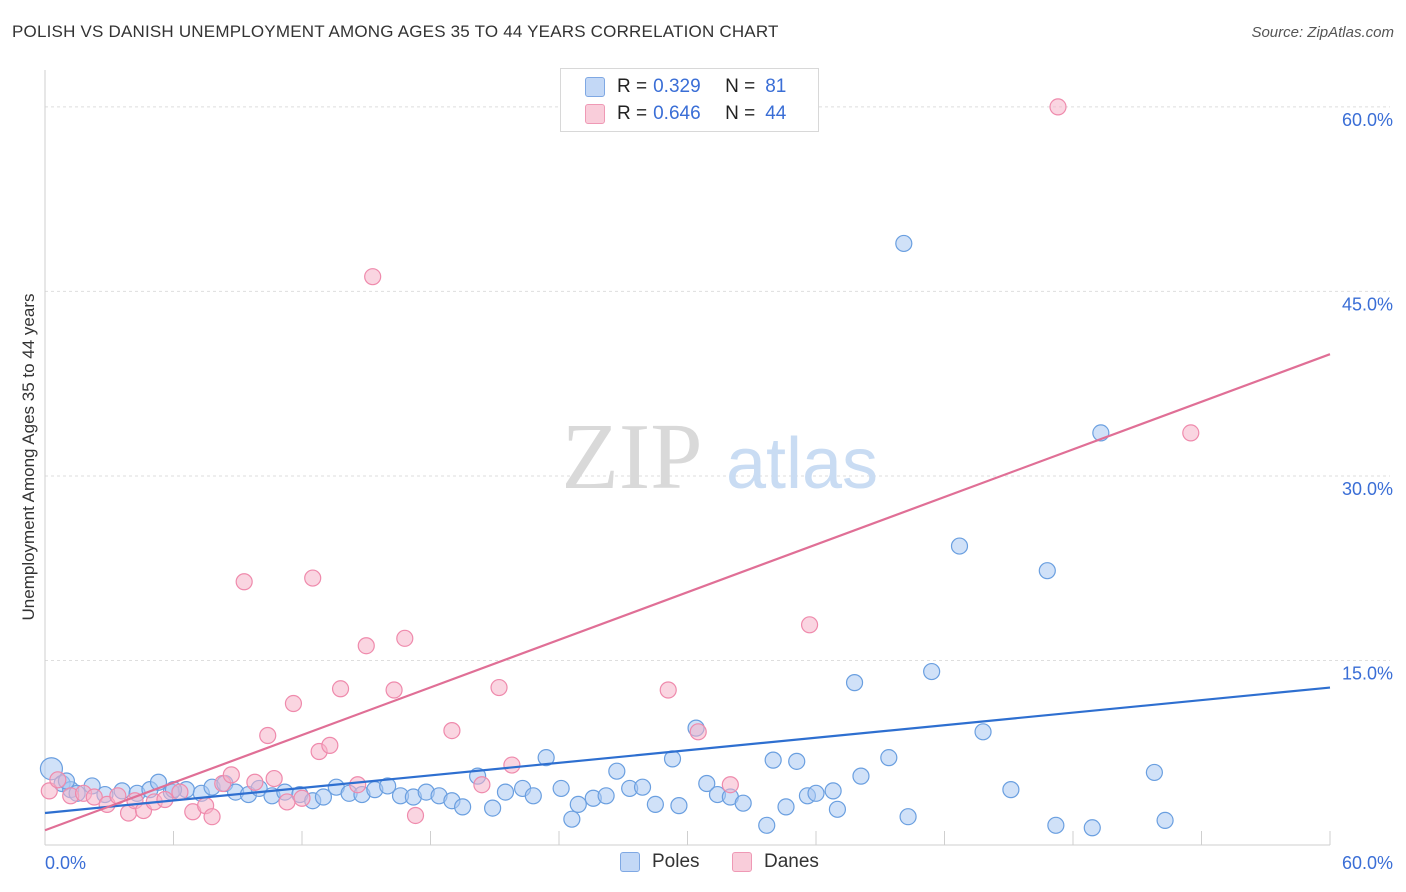 The height and width of the screenshot is (892, 1406). What do you see at coordinates (742, 862) in the screenshot?
I see `danes-legend-swatch` at bounding box center [742, 862].